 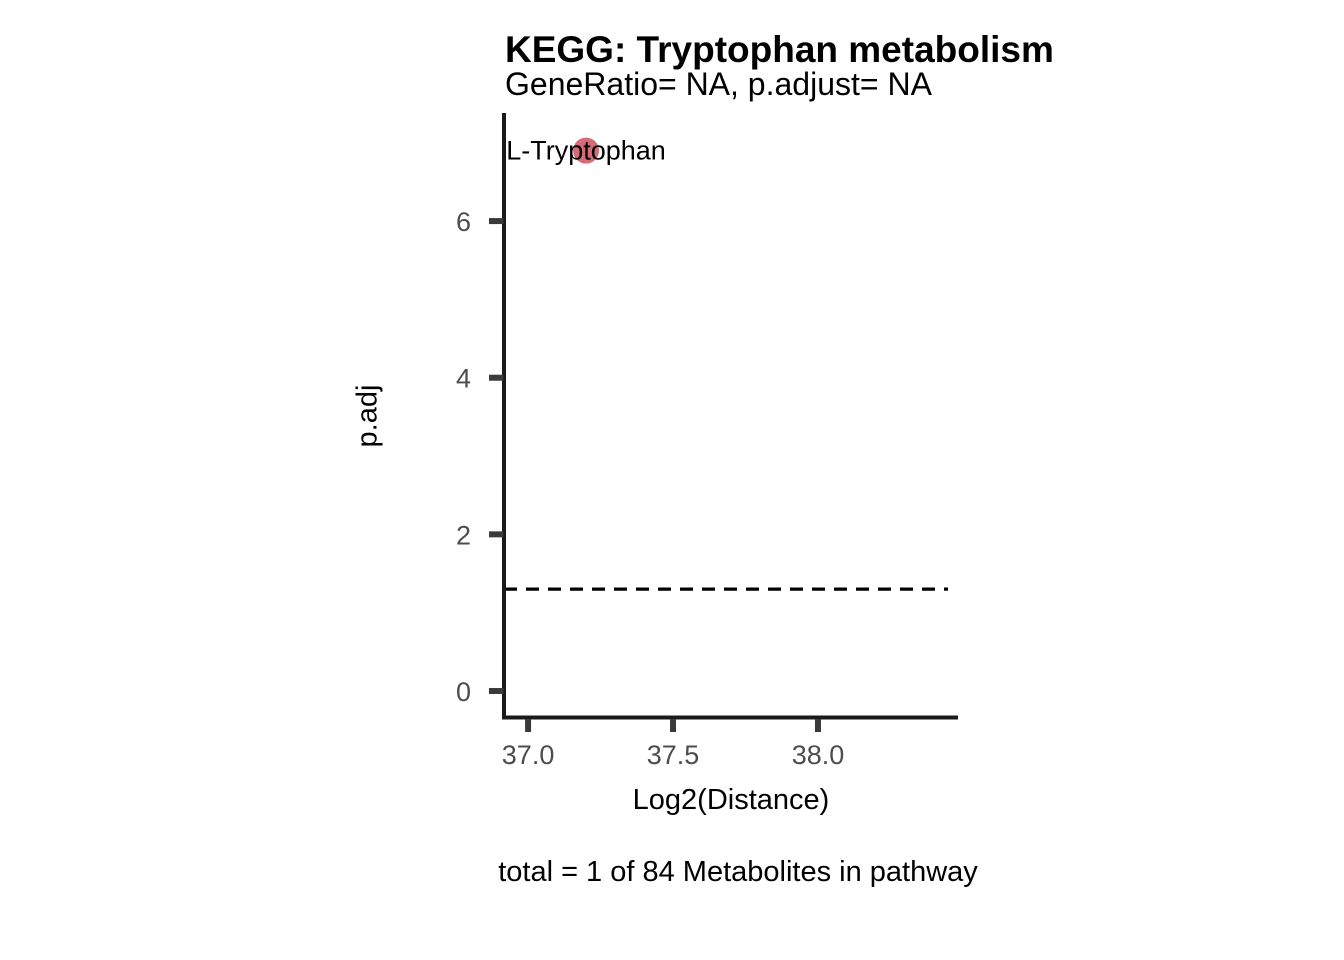 What do you see at coordinates (463, 535) in the screenshot?
I see `y-tick-label: 2` at bounding box center [463, 535].